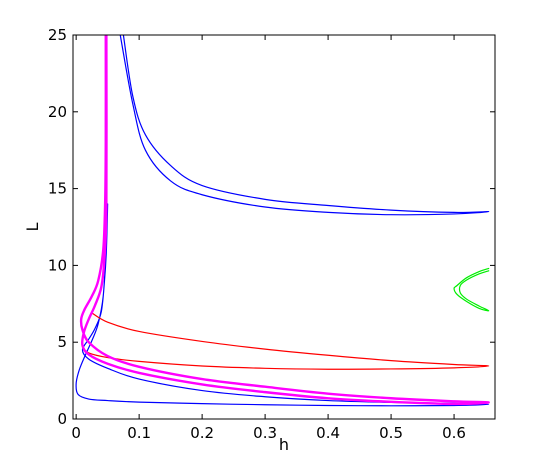 Image resolution: width=560 pixels, height=469 pixels. Describe the element at coordinates (62, 342) in the screenshot. I see `y-tick-label: 5` at that location.